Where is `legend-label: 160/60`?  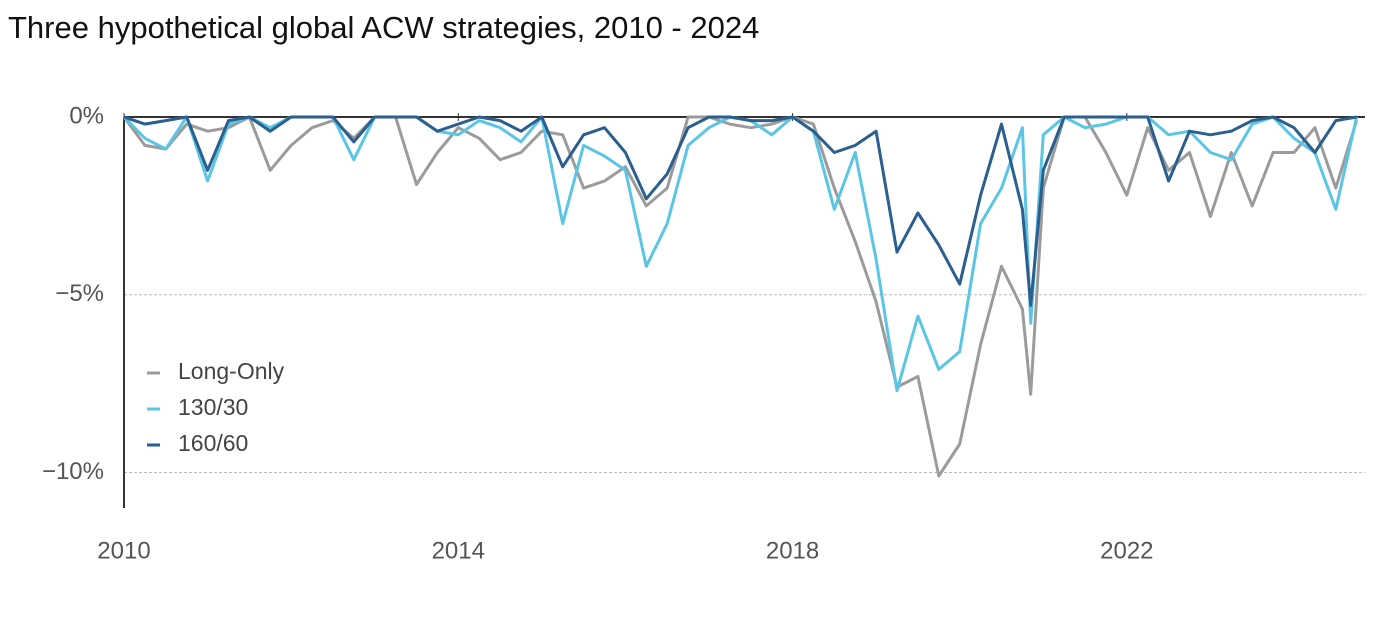
legend-label: 160/60 is located at coordinates (213, 443).